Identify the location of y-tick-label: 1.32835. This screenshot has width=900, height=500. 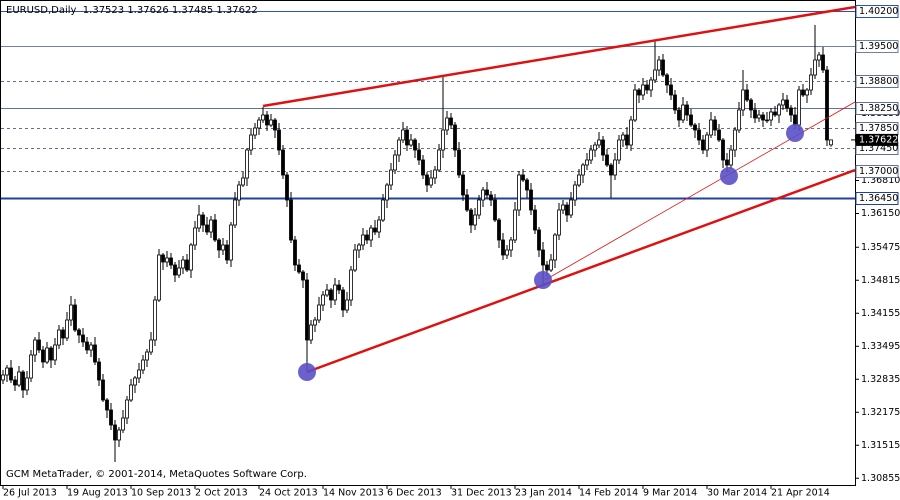
(880, 379).